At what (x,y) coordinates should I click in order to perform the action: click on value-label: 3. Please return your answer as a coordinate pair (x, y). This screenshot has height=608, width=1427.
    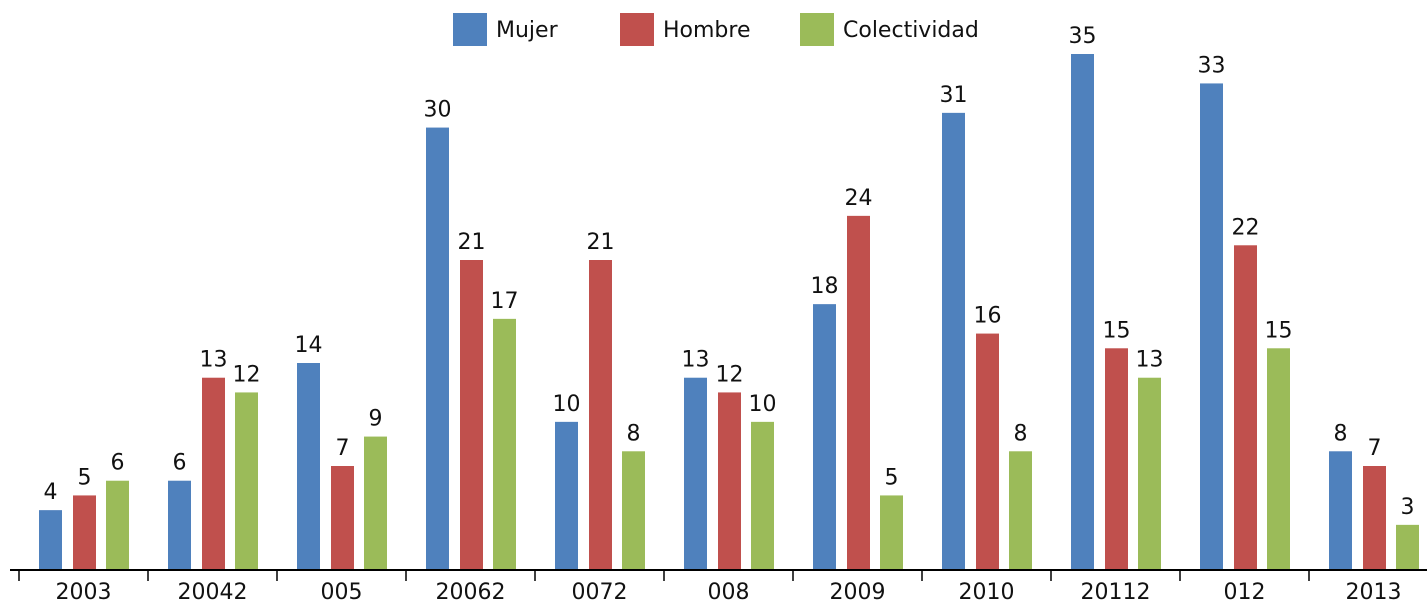
    Looking at the image, I should click on (1408, 507).